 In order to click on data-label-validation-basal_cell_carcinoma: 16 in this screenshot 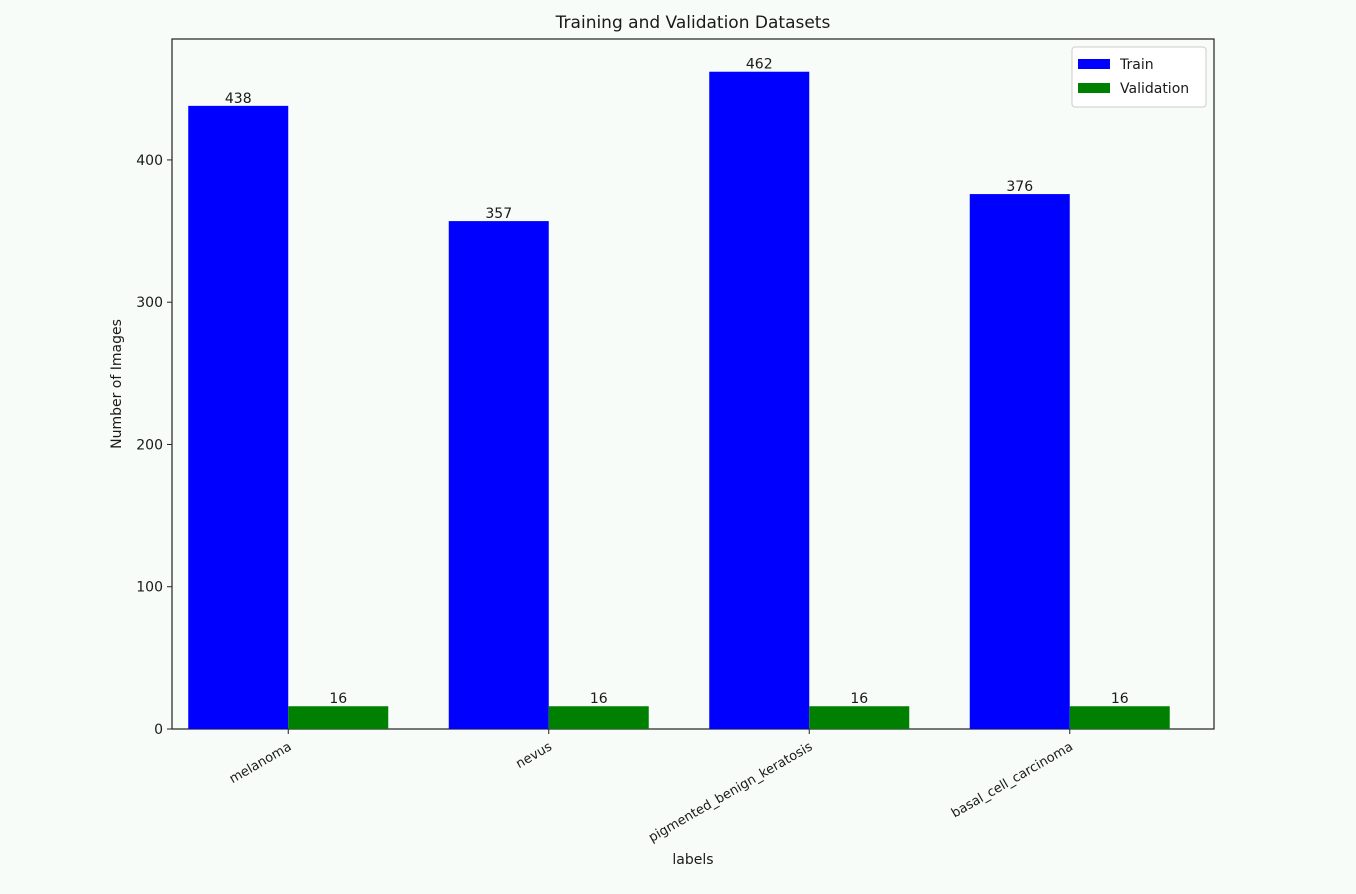, I will do `click(1120, 699)`.